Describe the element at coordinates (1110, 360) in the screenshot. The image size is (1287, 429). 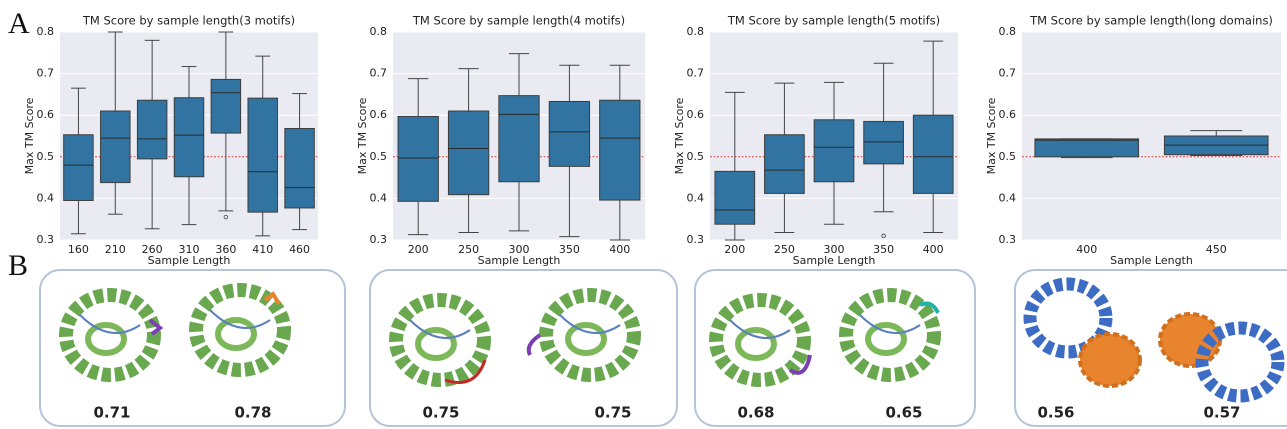
I see `protein-structure` at that location.